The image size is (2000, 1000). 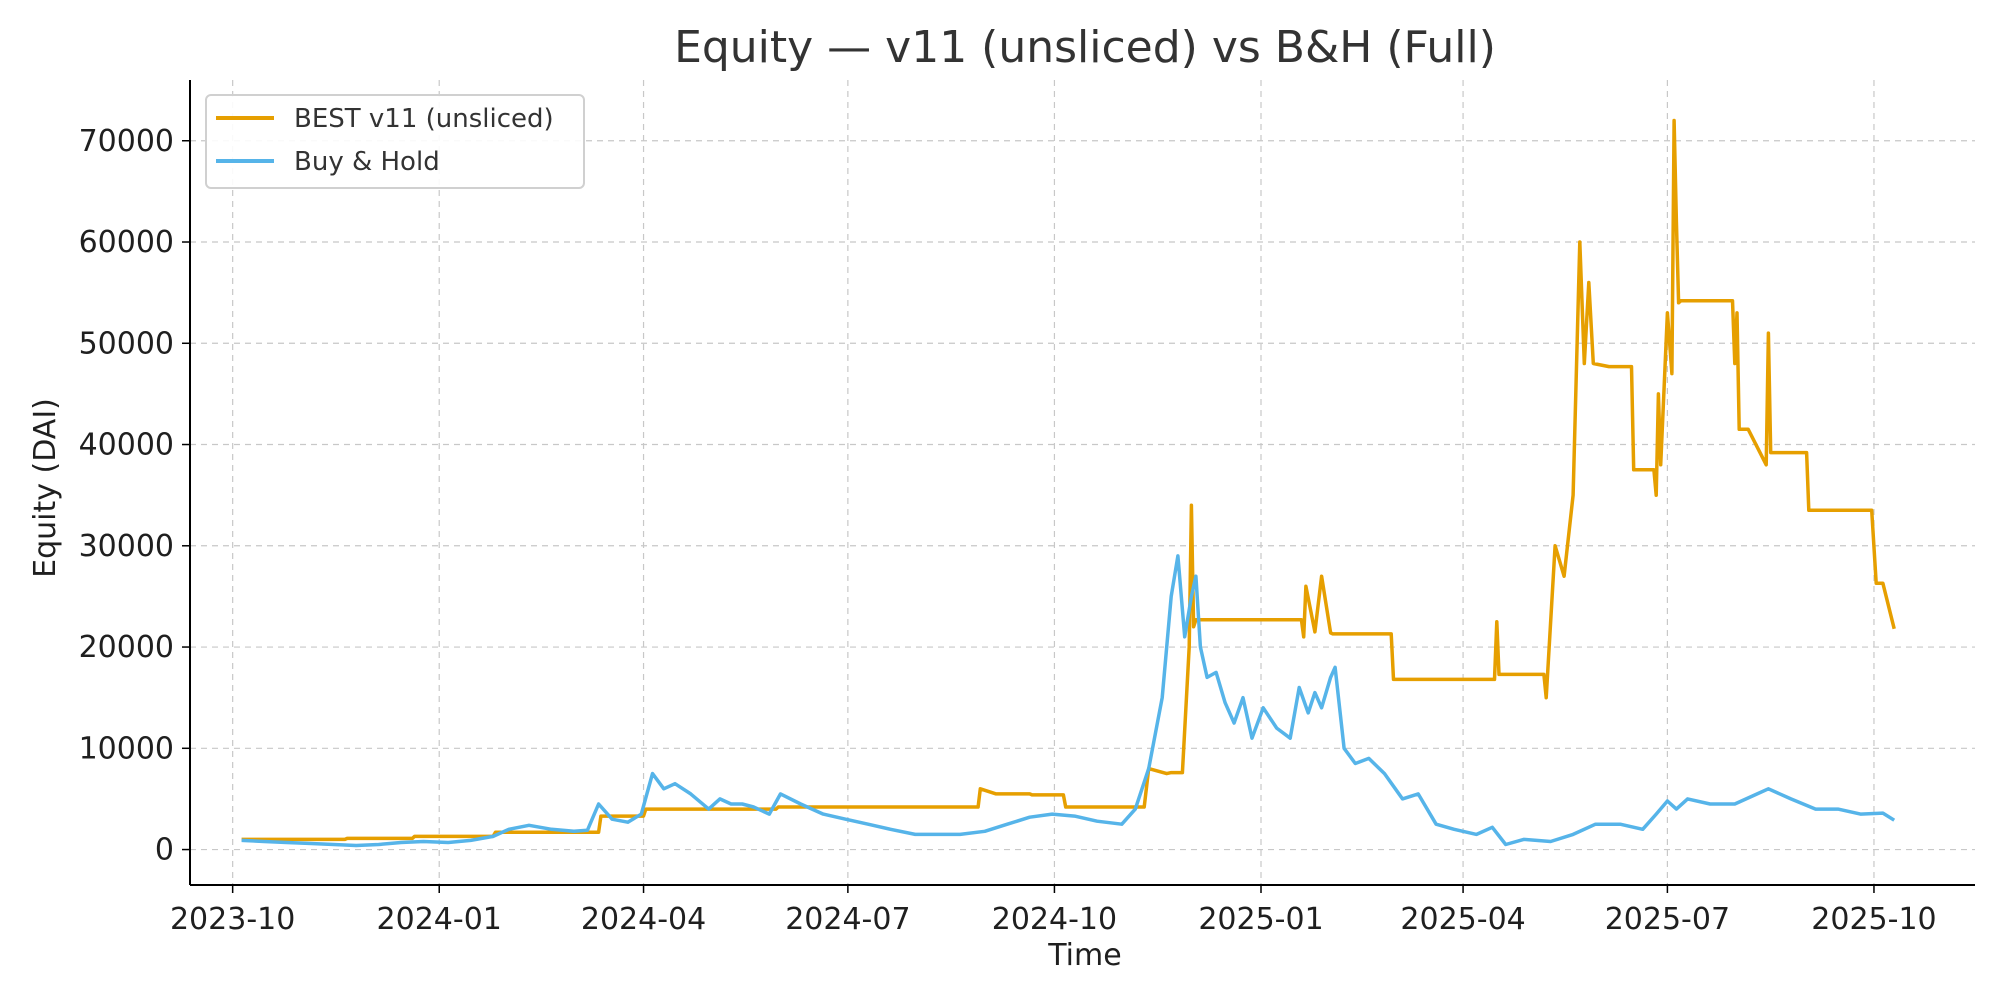 I want to click on x-tick-label: 2025-01, so click(x=1260, y=919).